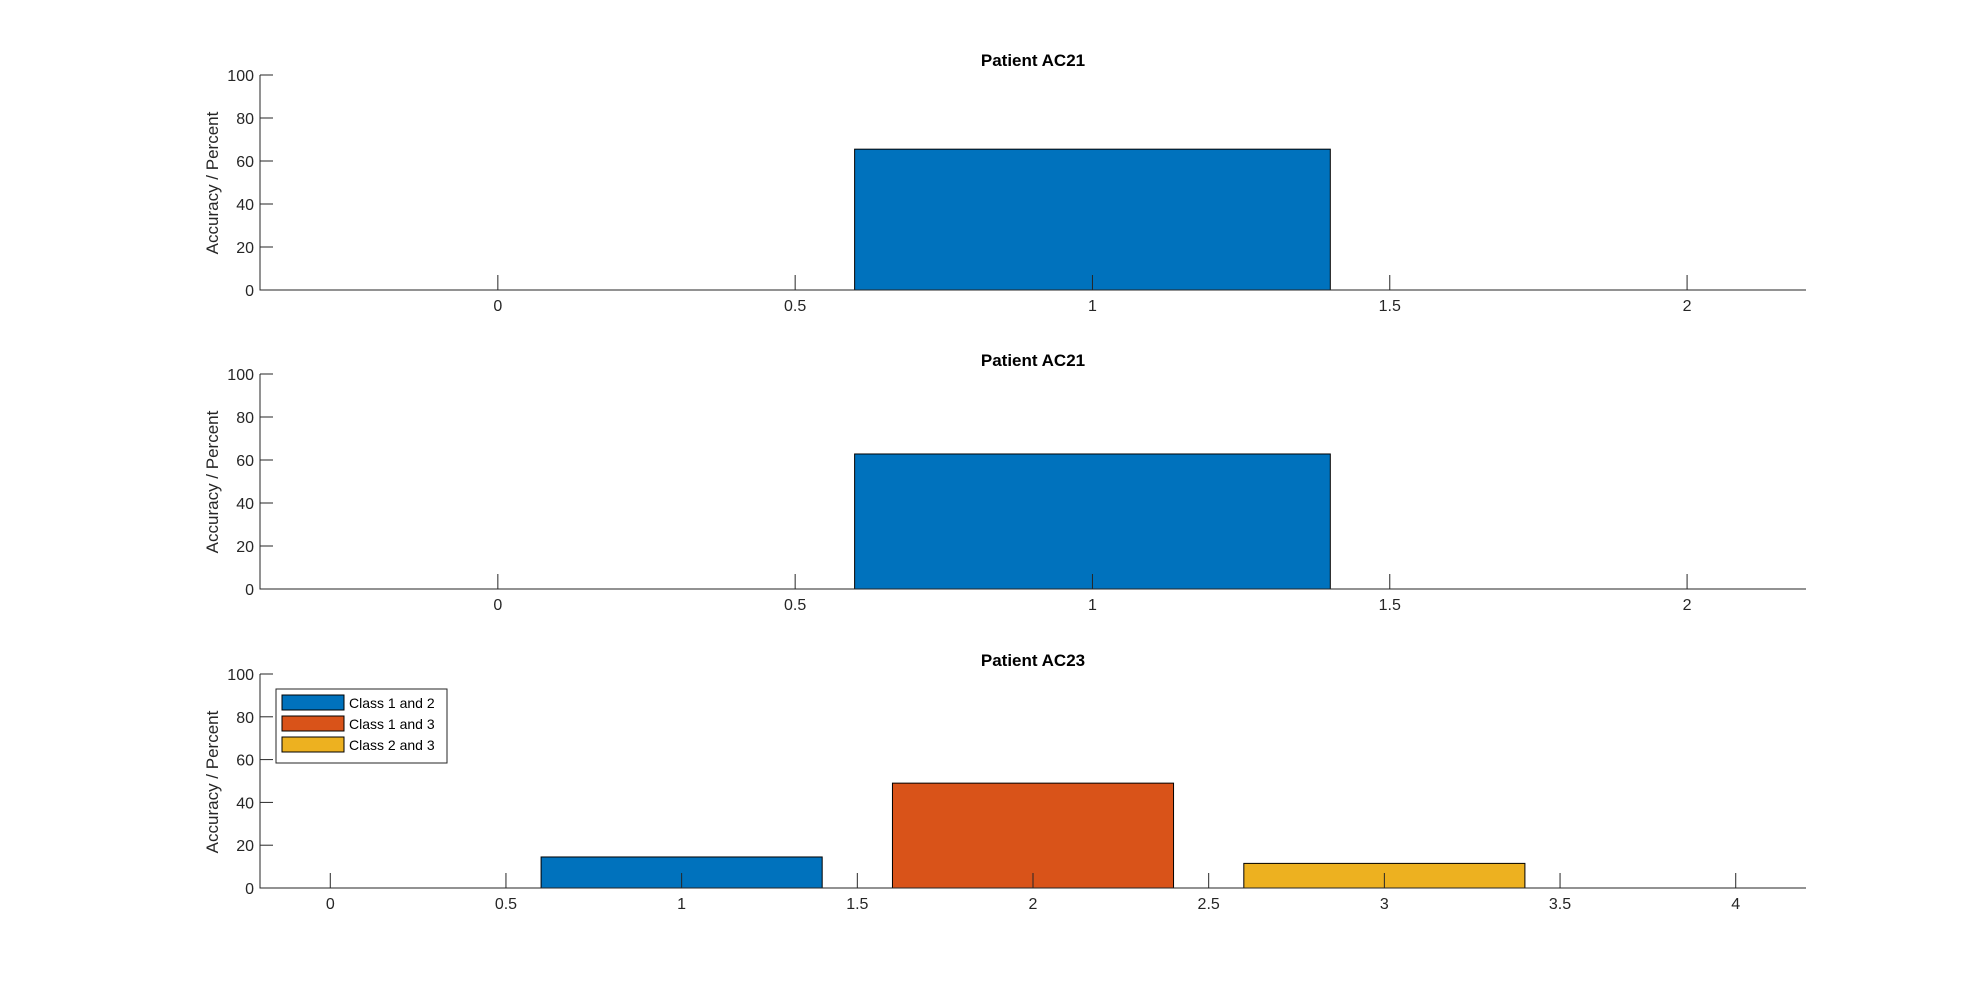 The image size is (1977, 989). I want to click on x-tick-label: 3, so click(1384, 904).